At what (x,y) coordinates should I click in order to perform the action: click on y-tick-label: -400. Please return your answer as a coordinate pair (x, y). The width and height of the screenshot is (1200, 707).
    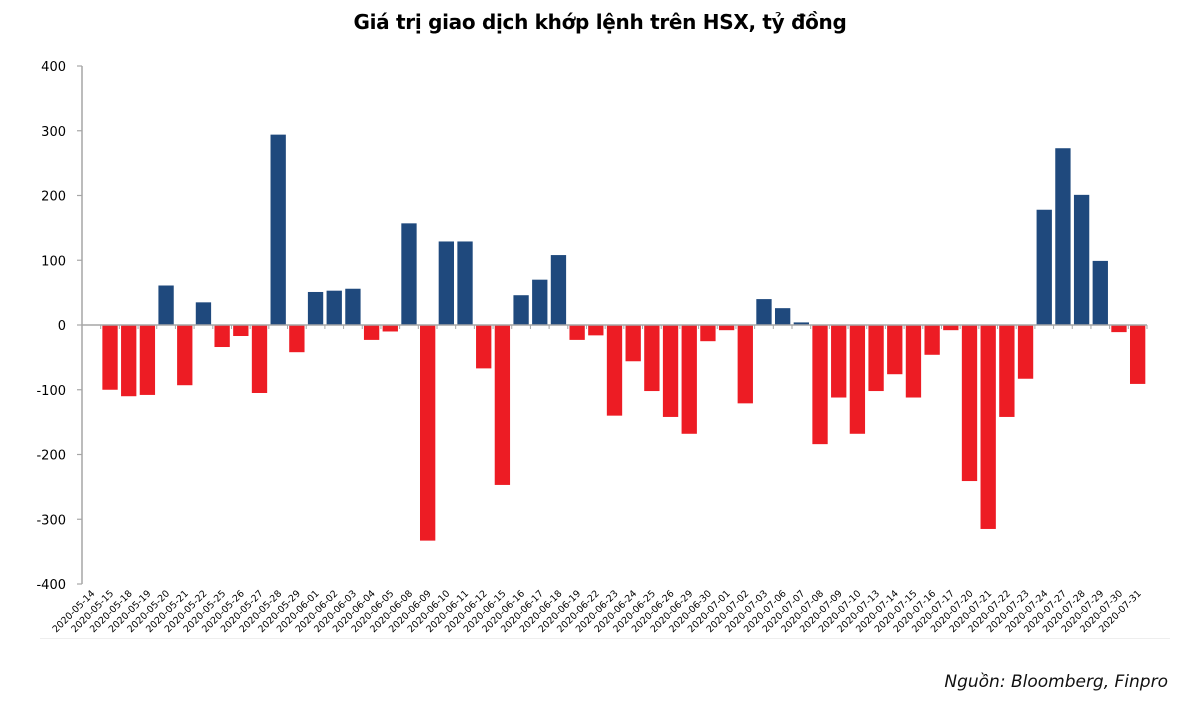
    Looking at the image, I should click on (51, 585).